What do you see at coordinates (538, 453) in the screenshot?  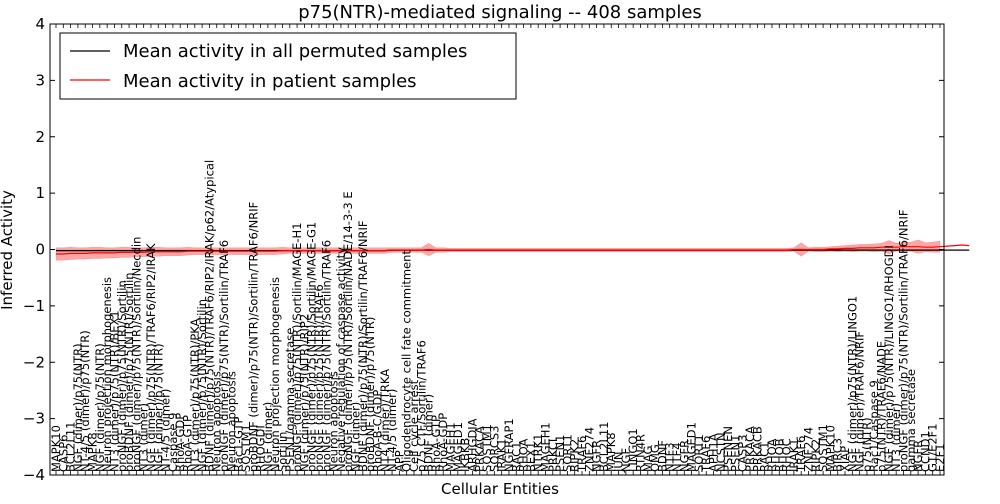 I see `x-tick-label: NTRK1` at bounding box center [538, 453].